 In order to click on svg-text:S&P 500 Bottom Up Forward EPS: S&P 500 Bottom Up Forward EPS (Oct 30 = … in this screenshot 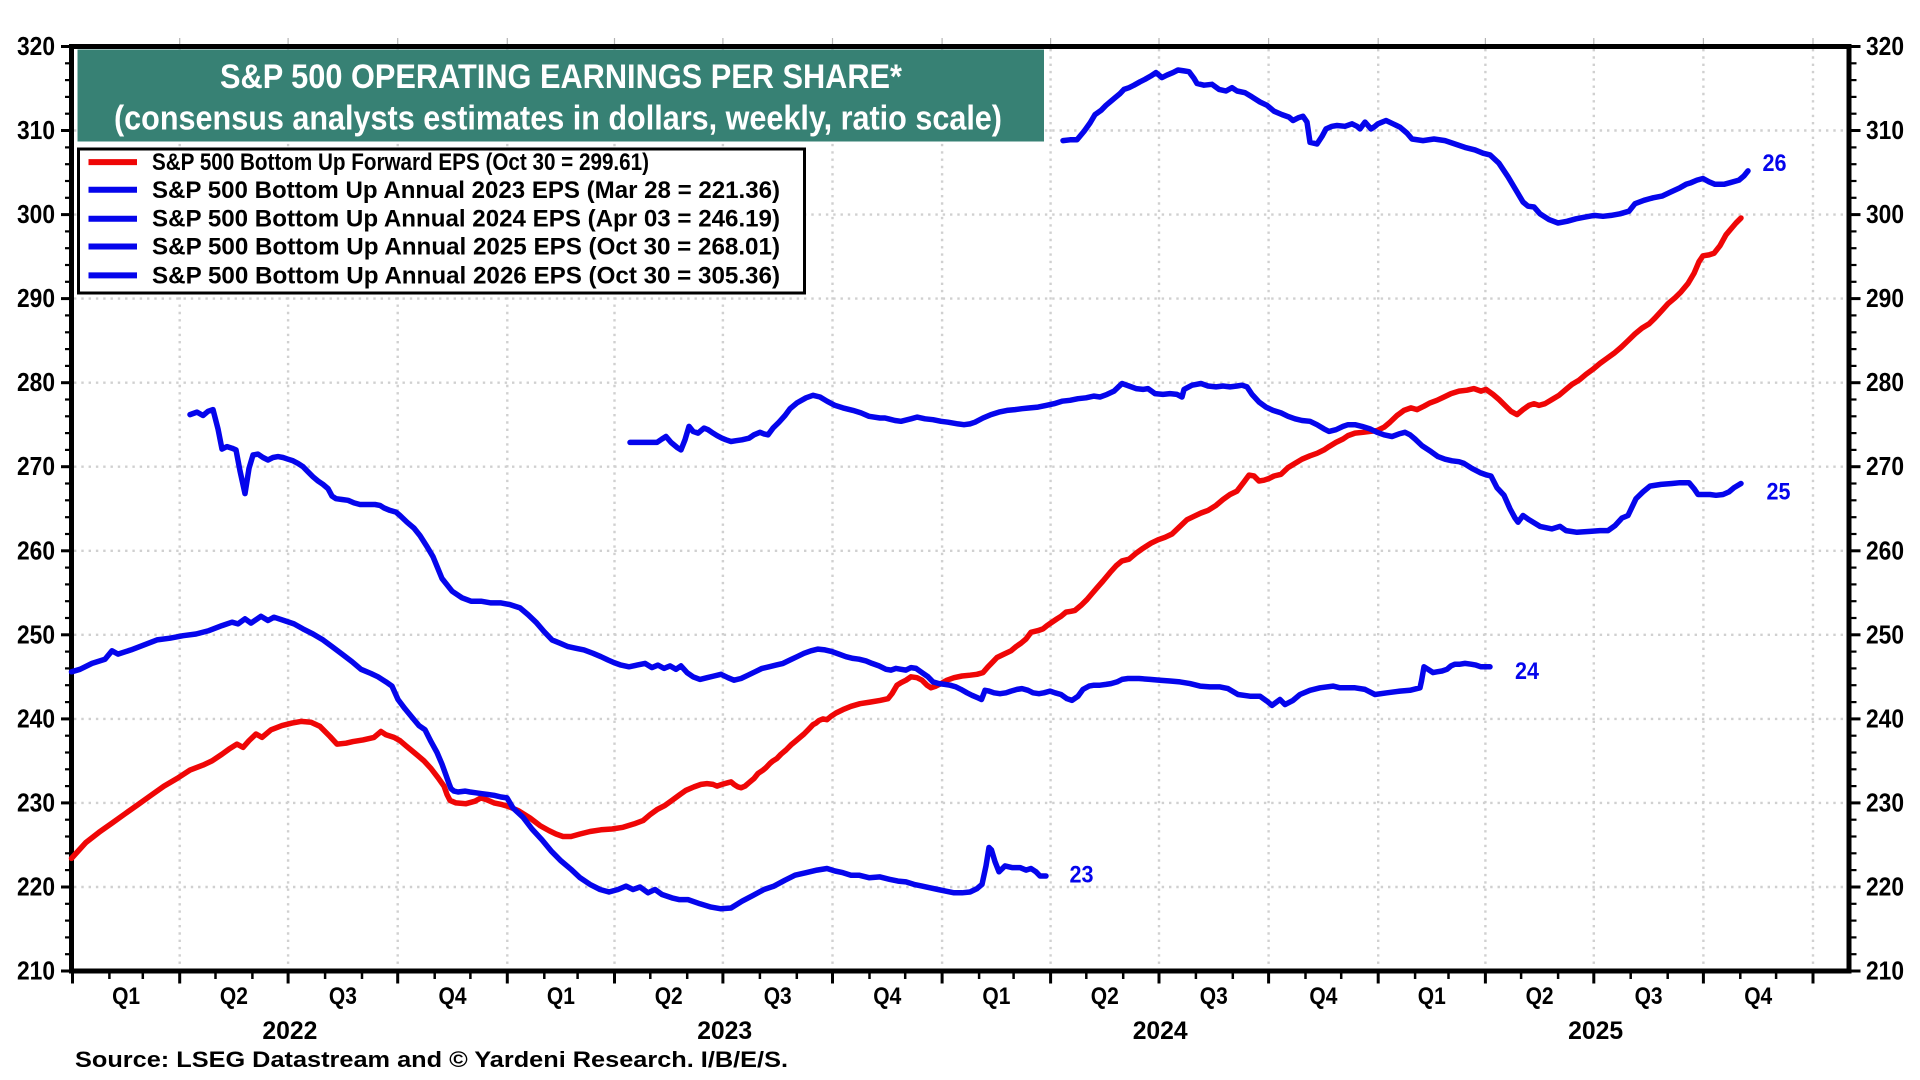, I will do `click(400, 162)`.